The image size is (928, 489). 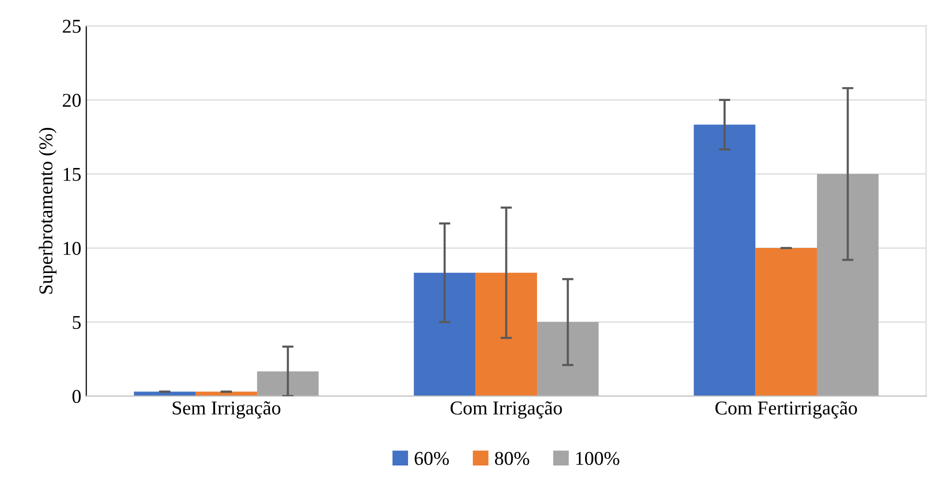 What do you see at coordinates (72, 174) in the screenshot?
I see `y-tick-label: 15` at bounding box center [72, 174].